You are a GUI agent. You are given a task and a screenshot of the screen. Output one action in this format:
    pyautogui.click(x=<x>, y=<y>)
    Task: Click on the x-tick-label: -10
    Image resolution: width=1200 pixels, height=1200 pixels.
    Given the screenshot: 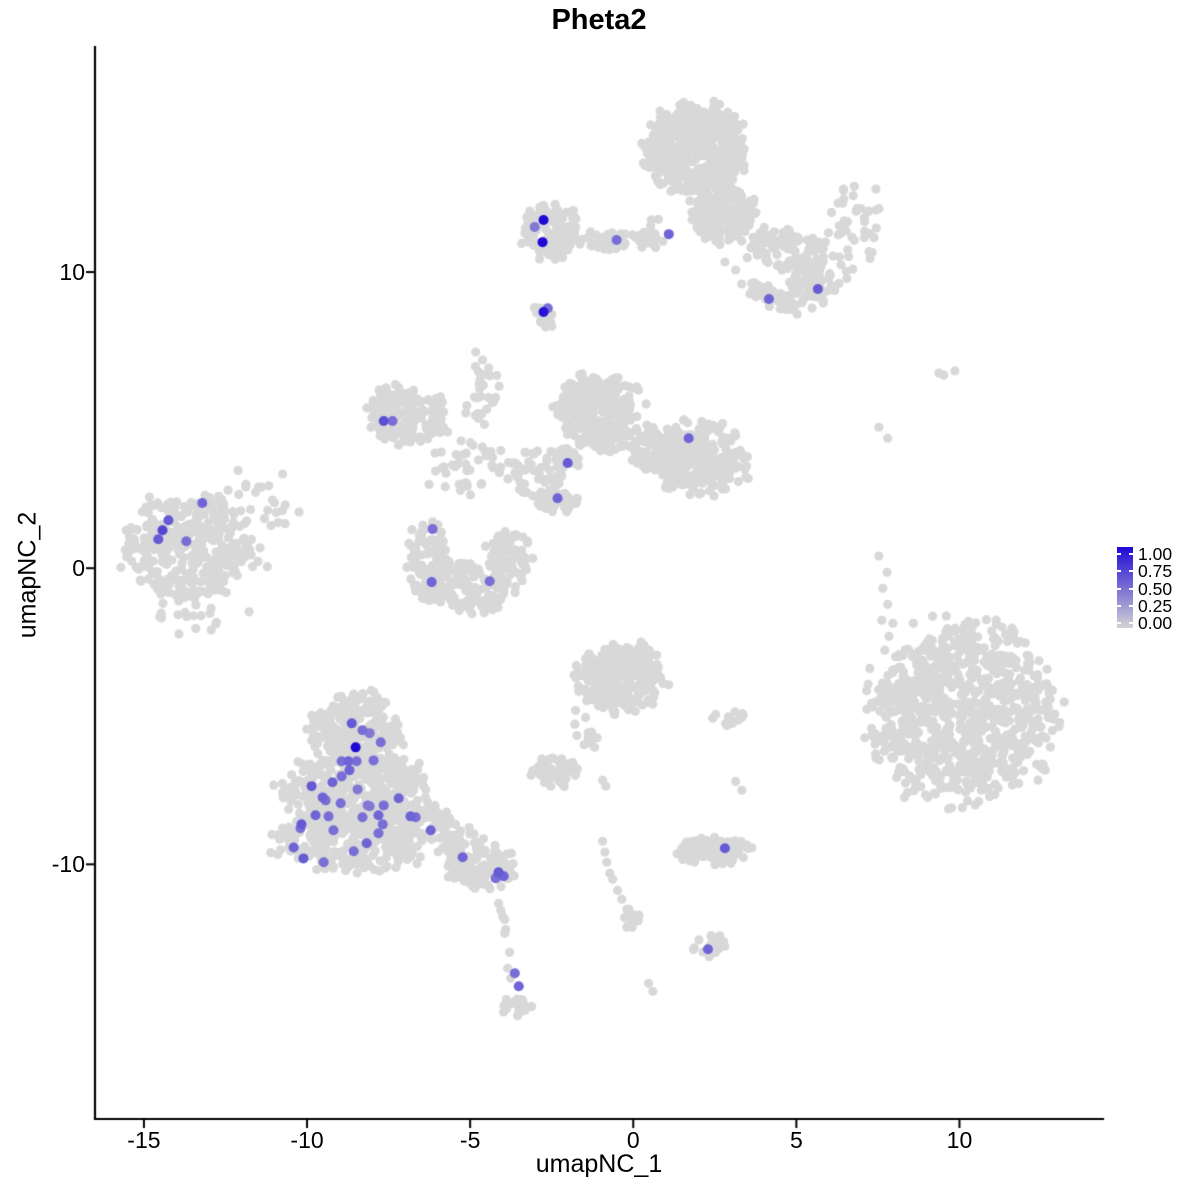 What is the action you would take?
    pyautogui.click(x=307, y=1140)
    